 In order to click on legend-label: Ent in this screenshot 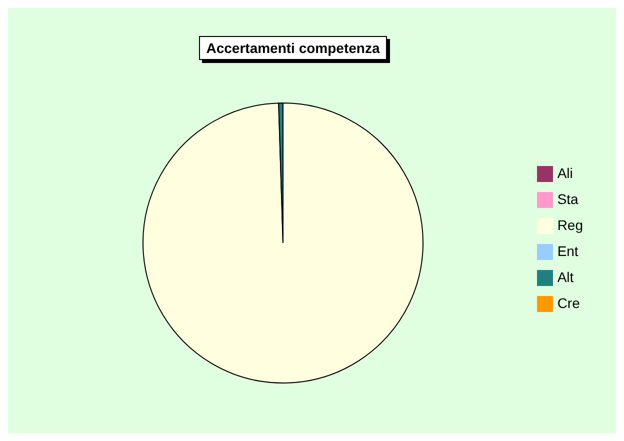, I will do `click(567, 251)`.